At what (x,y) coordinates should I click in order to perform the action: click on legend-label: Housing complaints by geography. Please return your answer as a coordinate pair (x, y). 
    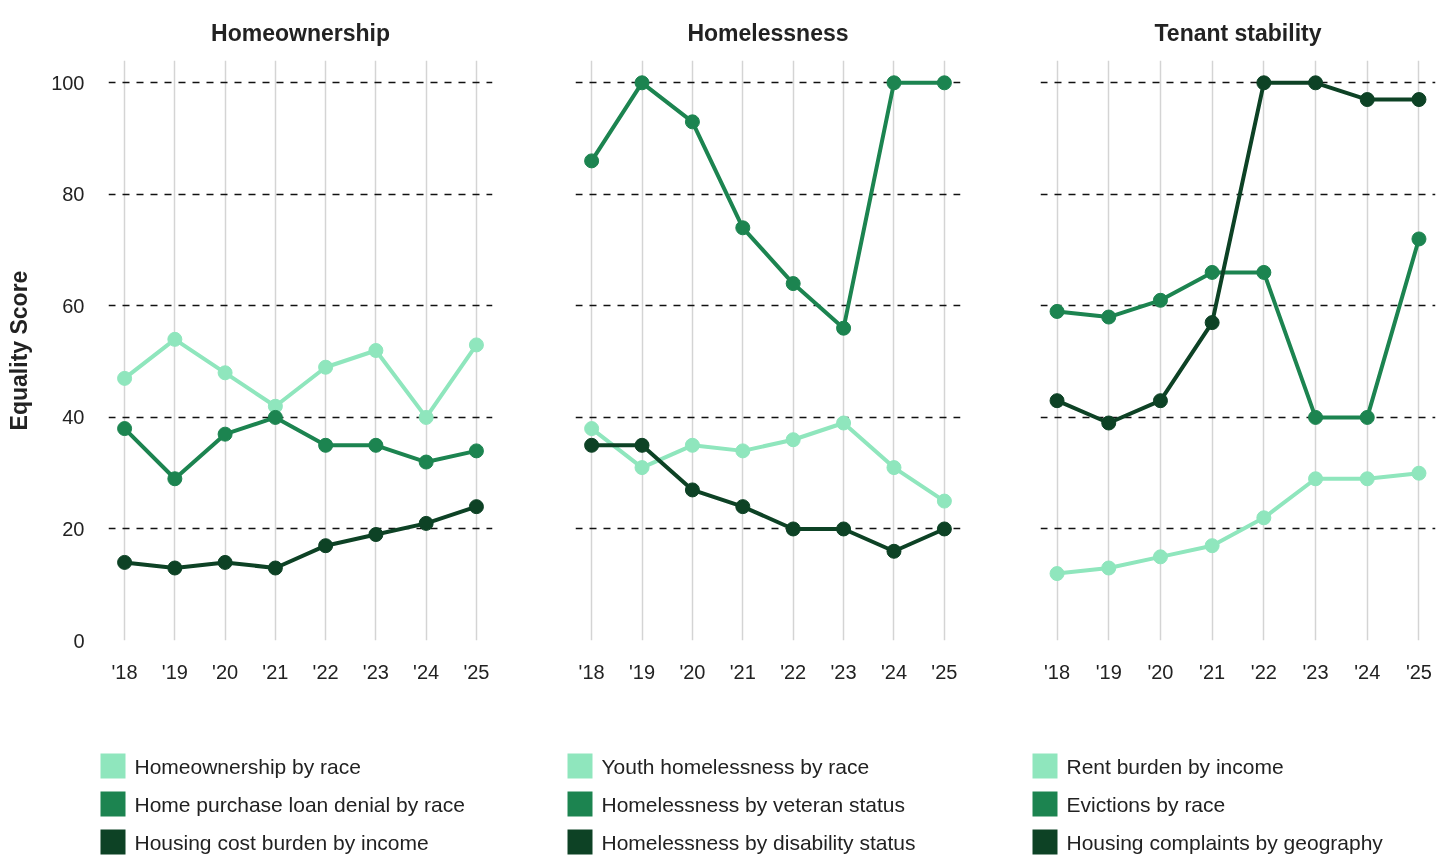
    Looking at the image, I should click on (1225, 842).